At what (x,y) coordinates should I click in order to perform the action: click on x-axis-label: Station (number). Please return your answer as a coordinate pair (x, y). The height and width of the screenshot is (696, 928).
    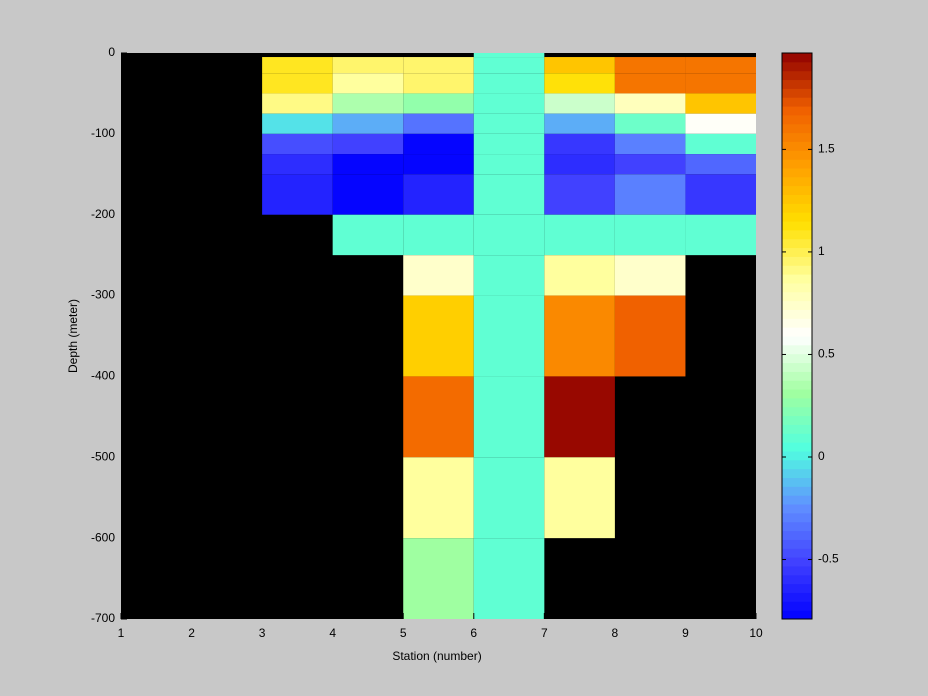
    Looking at the image, I should click on (436, 656).